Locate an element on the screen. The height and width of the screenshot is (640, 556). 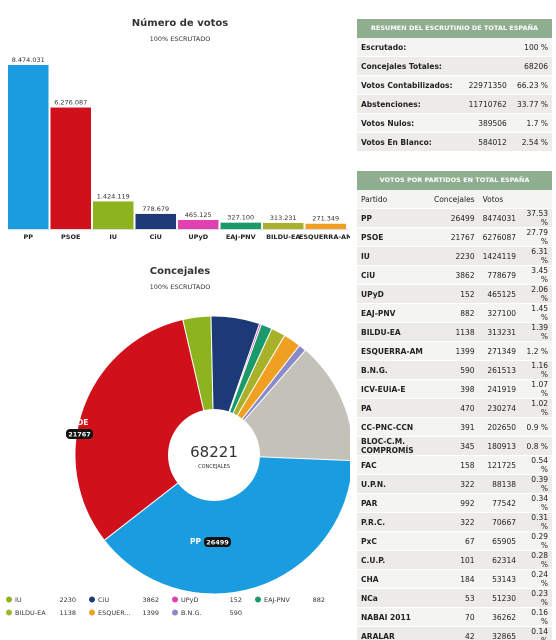
party-cell: 6.31 % is located at coordinates (536, 256).